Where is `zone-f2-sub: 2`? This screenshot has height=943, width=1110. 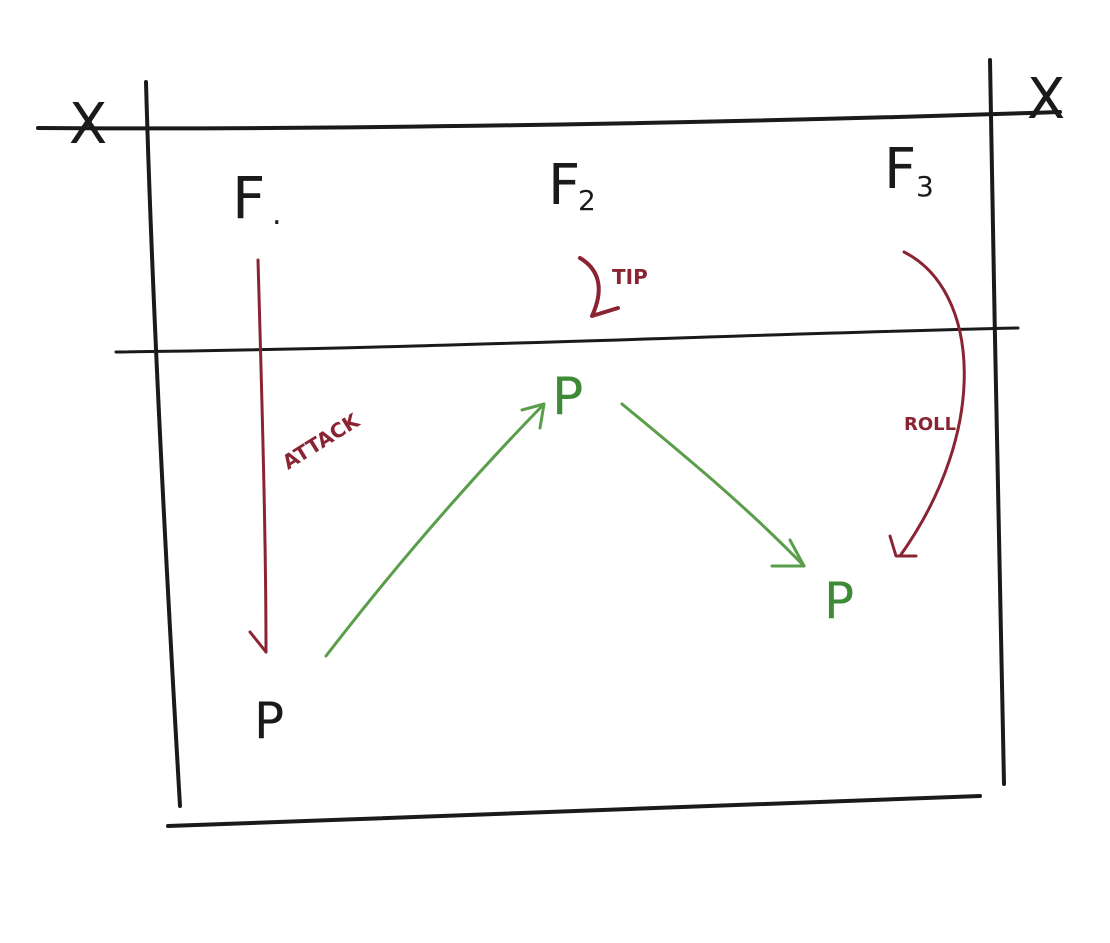
zone-f2-sub: 2 is located at coordinates (587, 200).